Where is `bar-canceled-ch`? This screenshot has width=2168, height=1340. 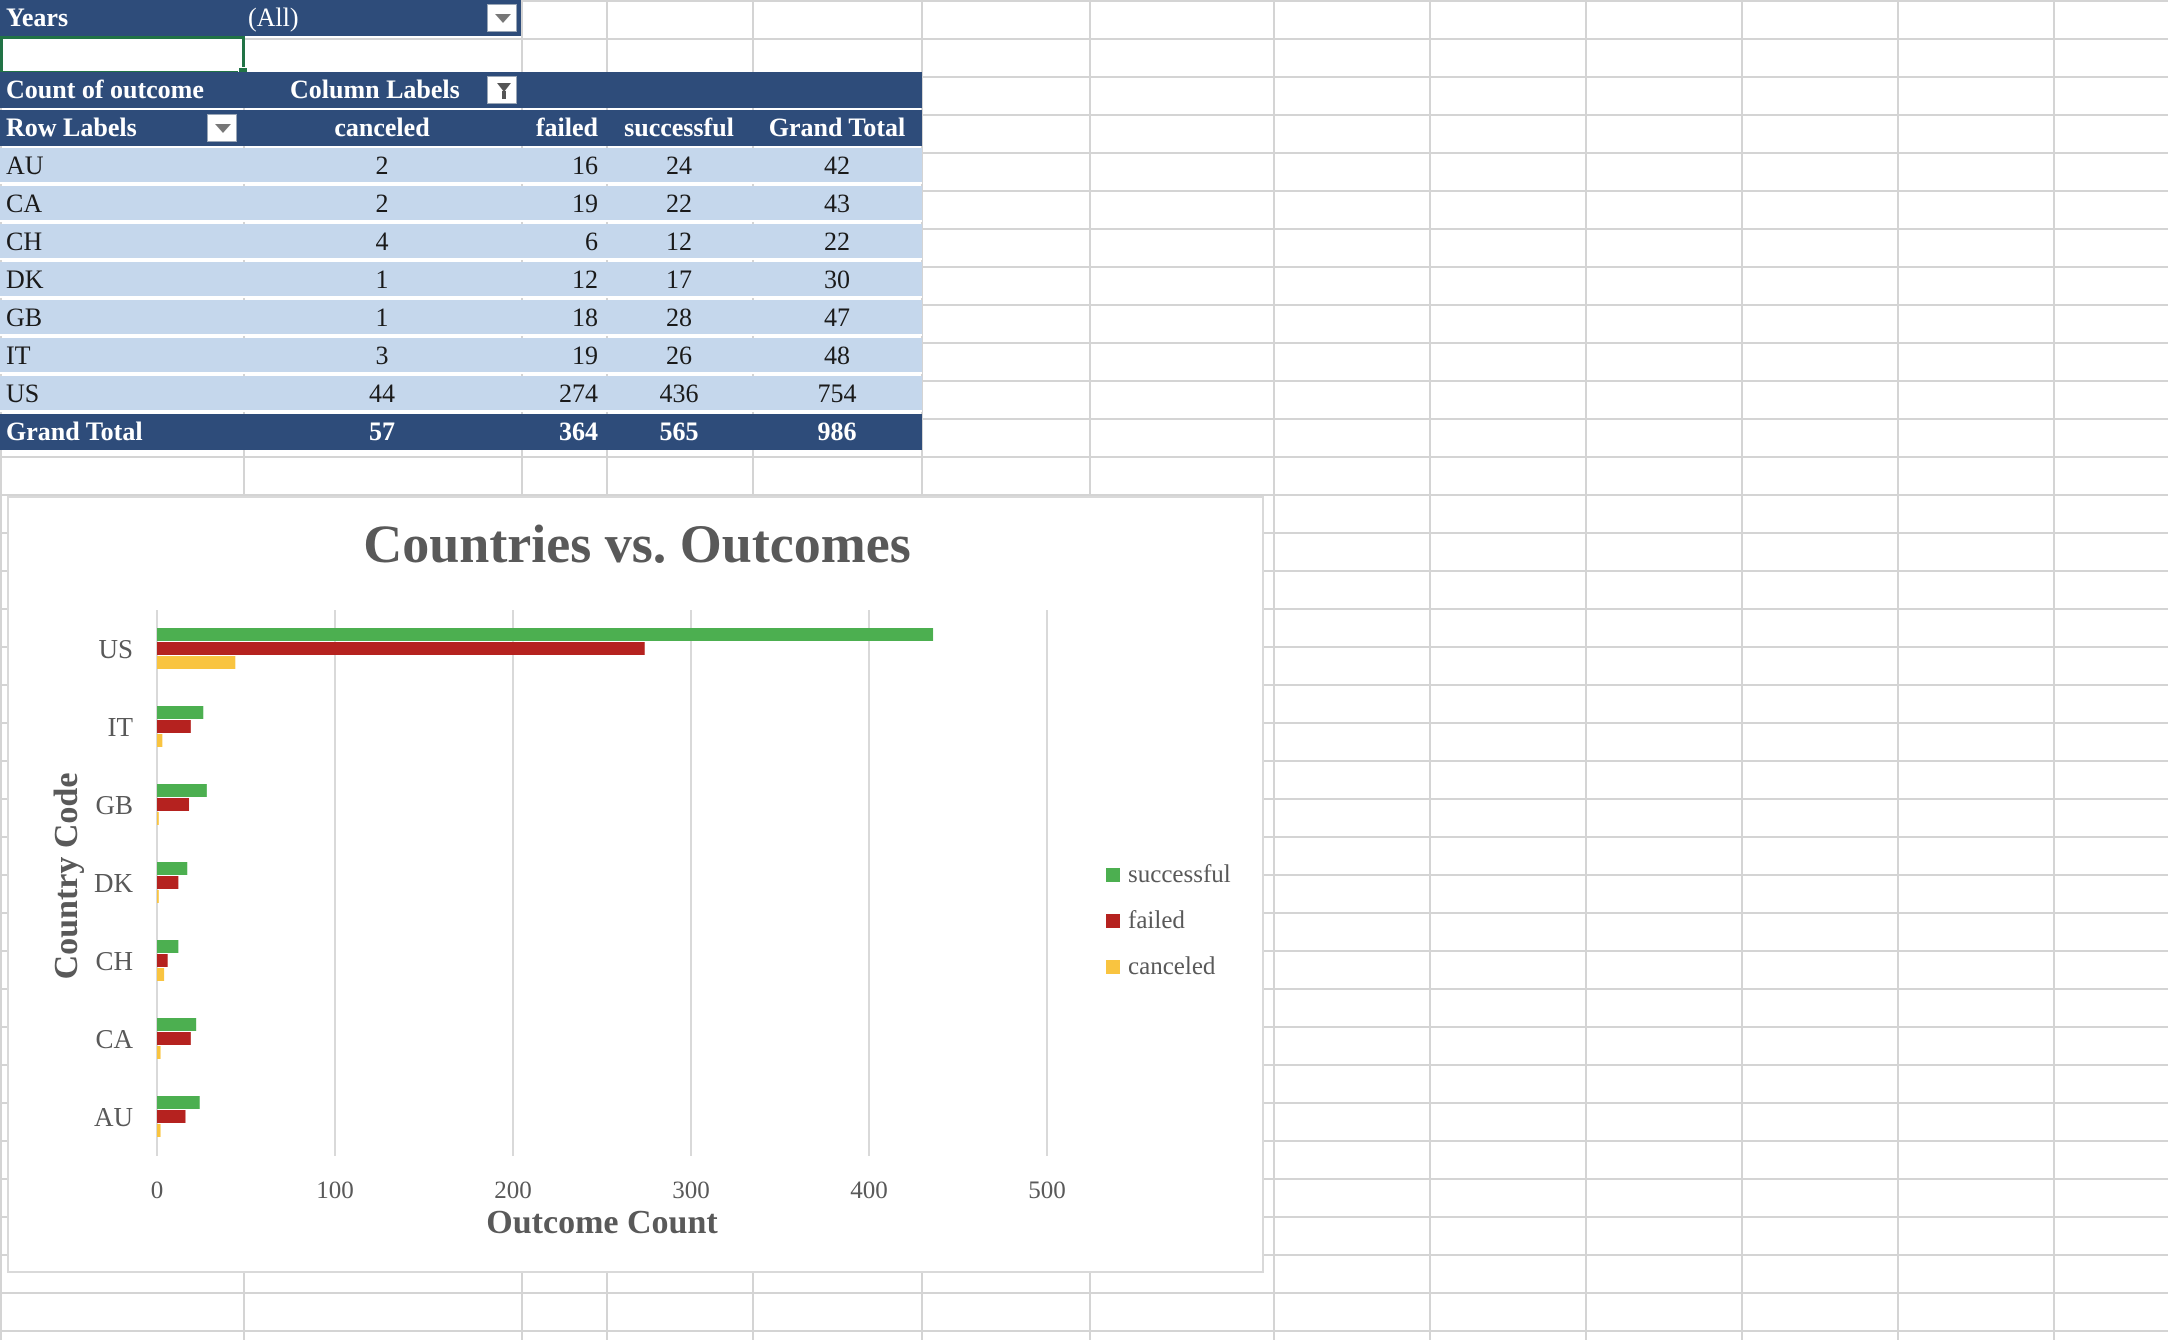
bar-canceled-ch is located at coordinates (161, 974).